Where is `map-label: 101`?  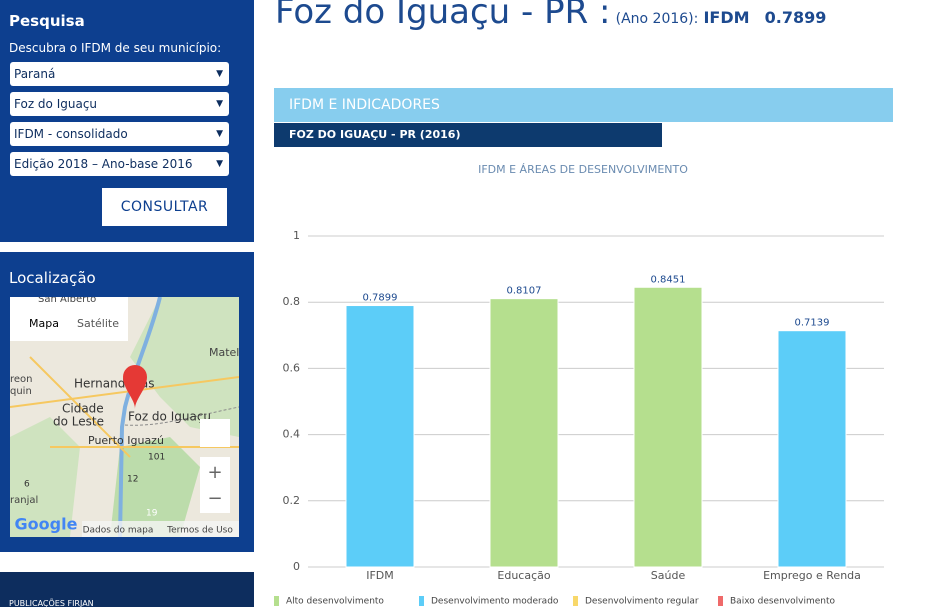
map-label: 101 is located at coordinates (156, 458).